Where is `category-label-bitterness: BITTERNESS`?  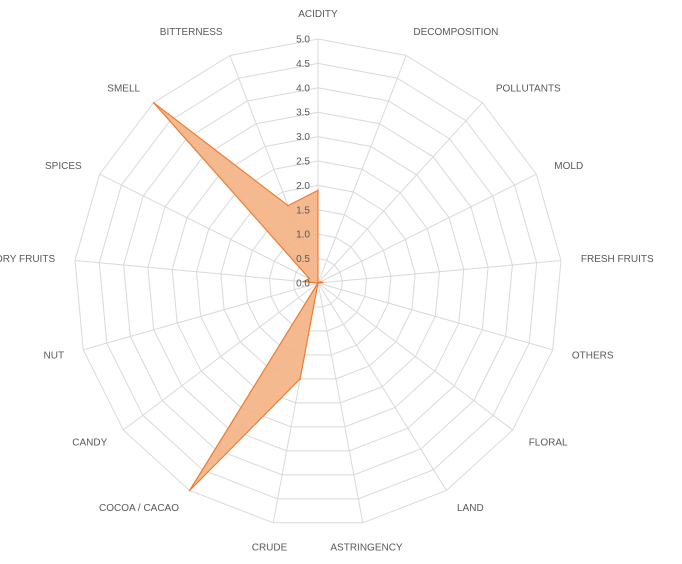 category-label-bitterness: BITTERNESS is located at coordinates (191, 32).